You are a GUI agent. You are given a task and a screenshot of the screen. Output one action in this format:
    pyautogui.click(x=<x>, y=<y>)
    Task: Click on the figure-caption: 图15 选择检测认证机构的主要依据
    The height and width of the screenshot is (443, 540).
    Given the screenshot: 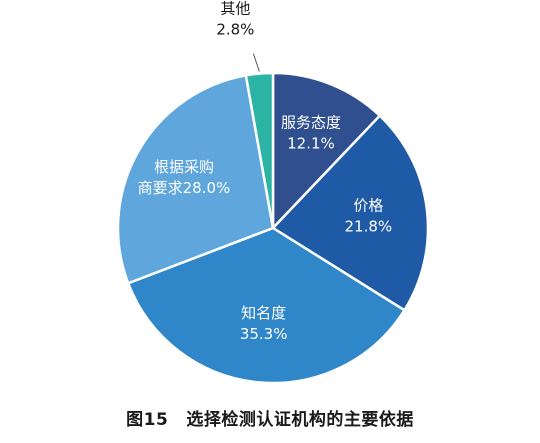 What is the action you would take?
    pyautogui.click(x=270, y=417)
    